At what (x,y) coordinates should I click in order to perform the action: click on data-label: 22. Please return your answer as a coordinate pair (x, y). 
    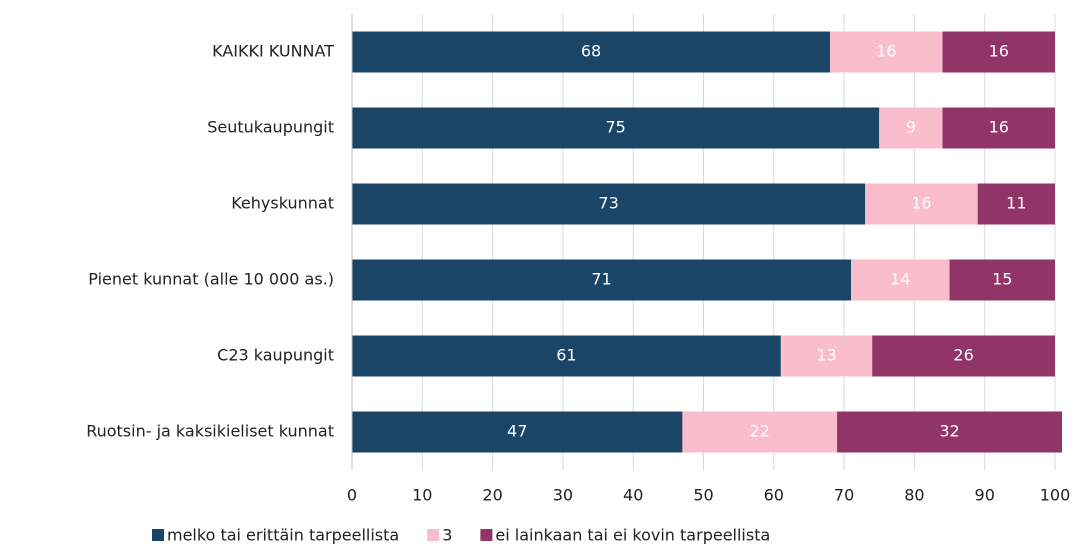
    Looking at the image, I should click on (760, 431).